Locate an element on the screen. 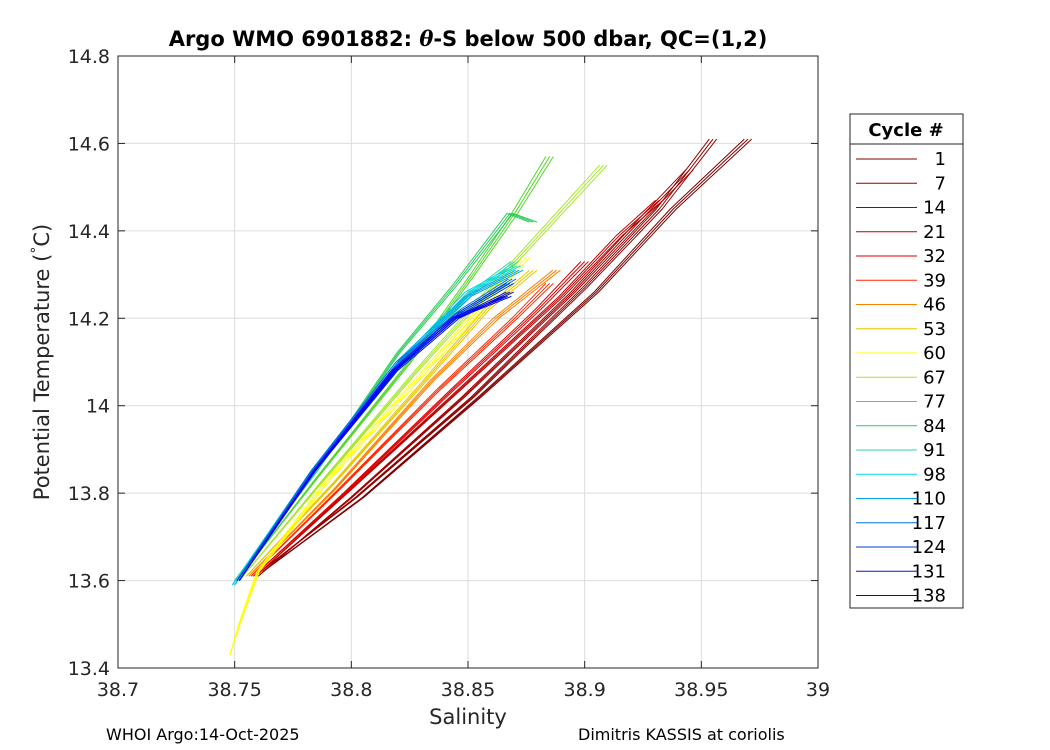 The width and height of the screenshot is (1050, 750). footer-author: Dimitris KASSIS at coriolis is located at coordinates (681, 734).